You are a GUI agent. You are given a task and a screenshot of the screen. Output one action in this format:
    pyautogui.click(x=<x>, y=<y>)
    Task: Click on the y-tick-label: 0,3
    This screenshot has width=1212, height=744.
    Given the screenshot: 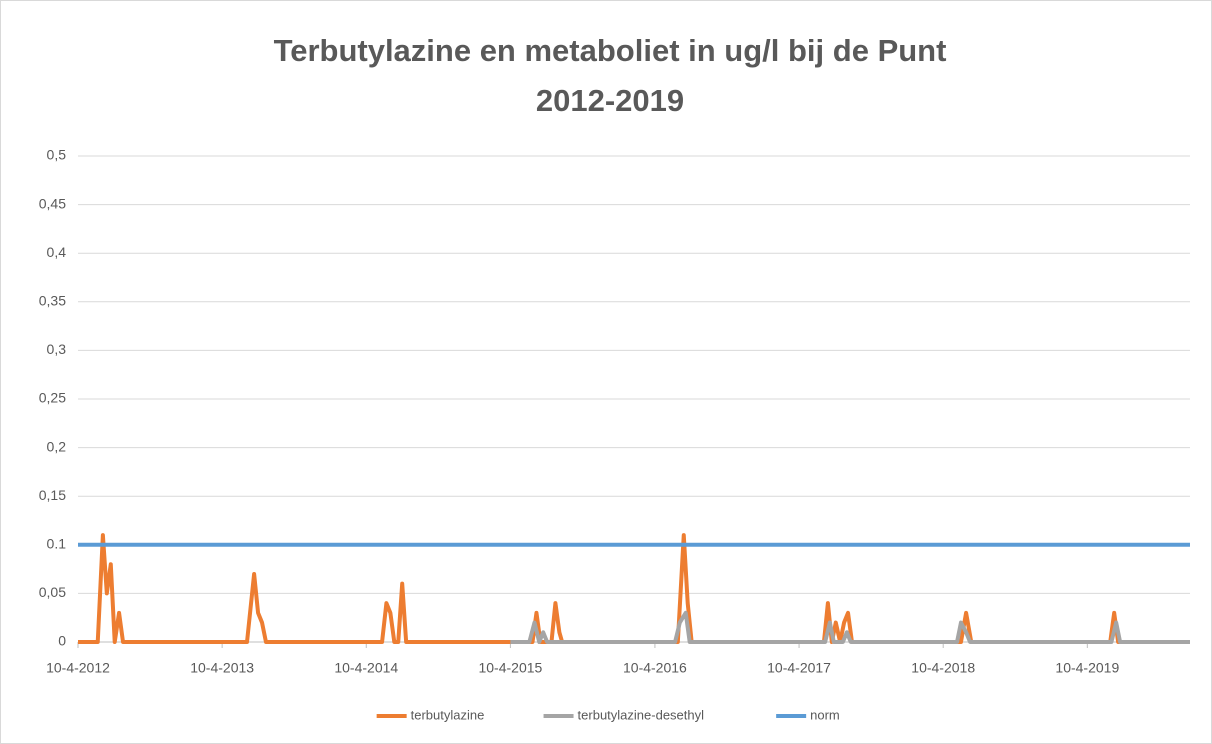 What is the action you would take?
    pyautogui.click(x=57, y=349)
    